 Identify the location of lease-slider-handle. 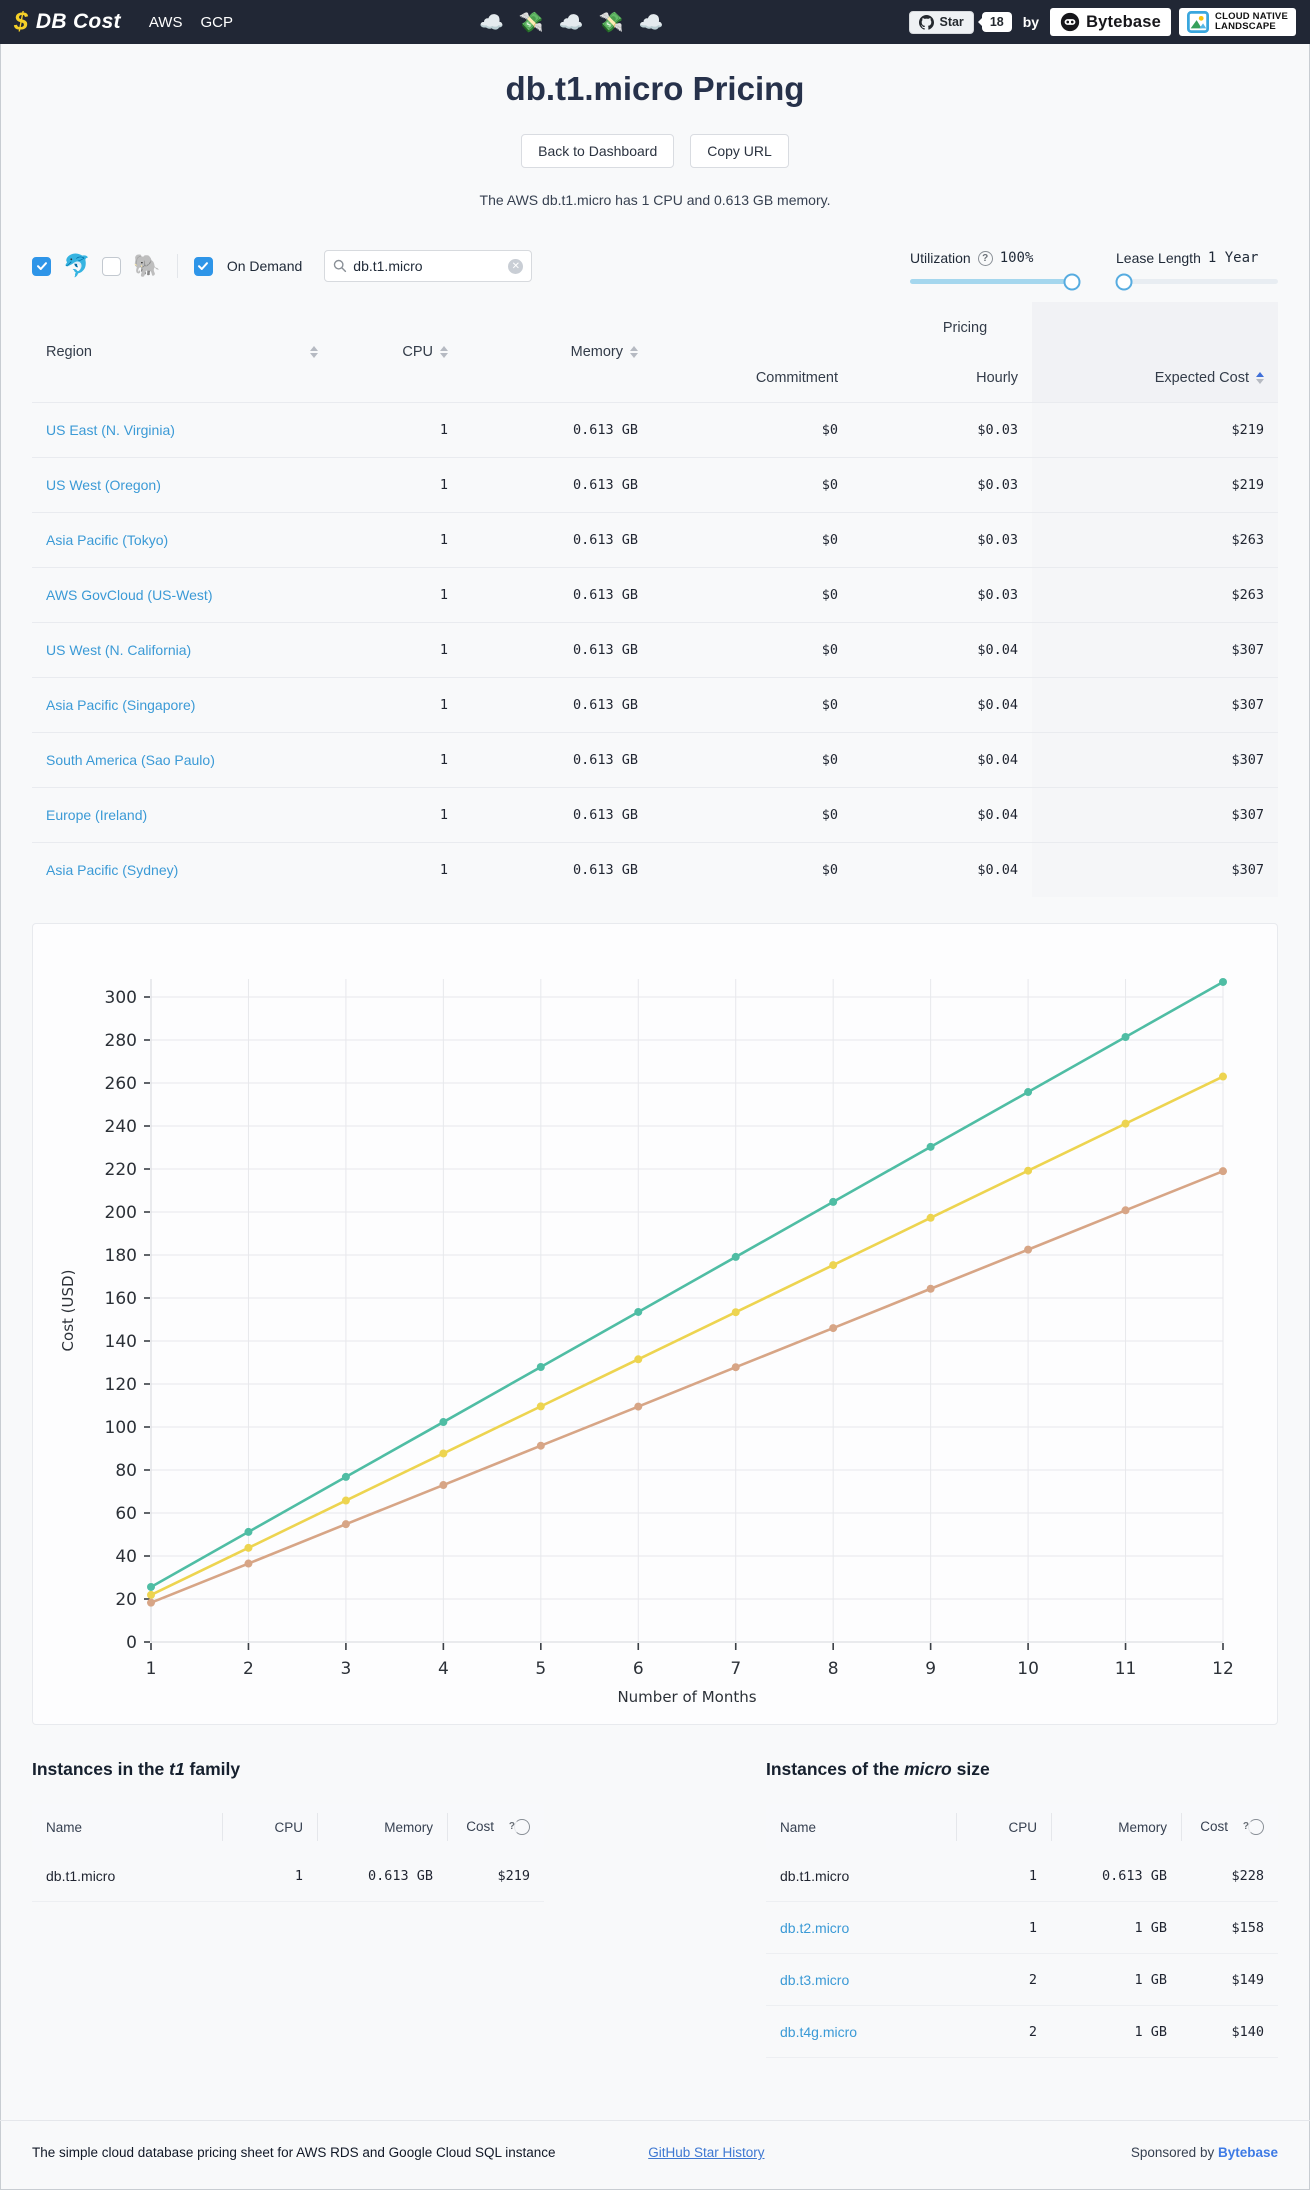
(1124, 281).